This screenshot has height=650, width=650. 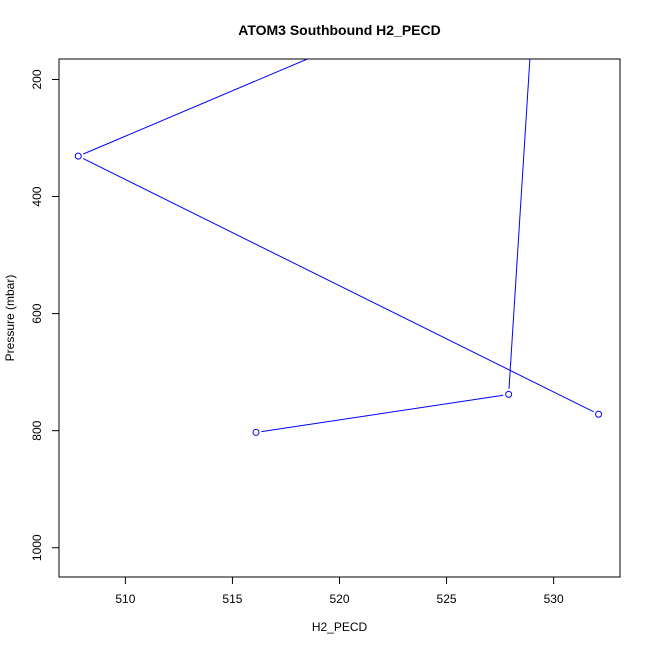 I want to click on x-tick-label: 520, so click(x=339, y=599).